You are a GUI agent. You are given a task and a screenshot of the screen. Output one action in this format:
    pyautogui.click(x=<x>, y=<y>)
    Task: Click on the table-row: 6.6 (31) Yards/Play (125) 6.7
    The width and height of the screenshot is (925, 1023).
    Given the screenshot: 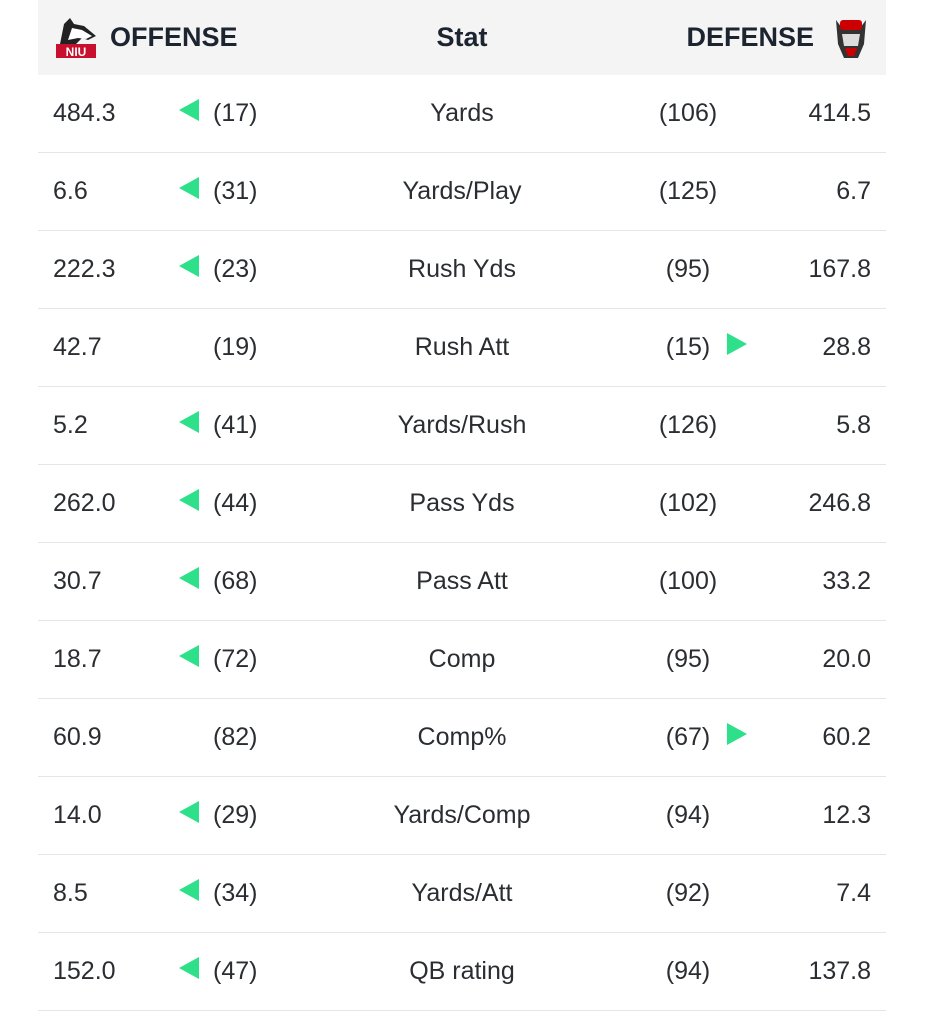 What is the action you would take?
    pyautogui.click(x=462, y=192)
    